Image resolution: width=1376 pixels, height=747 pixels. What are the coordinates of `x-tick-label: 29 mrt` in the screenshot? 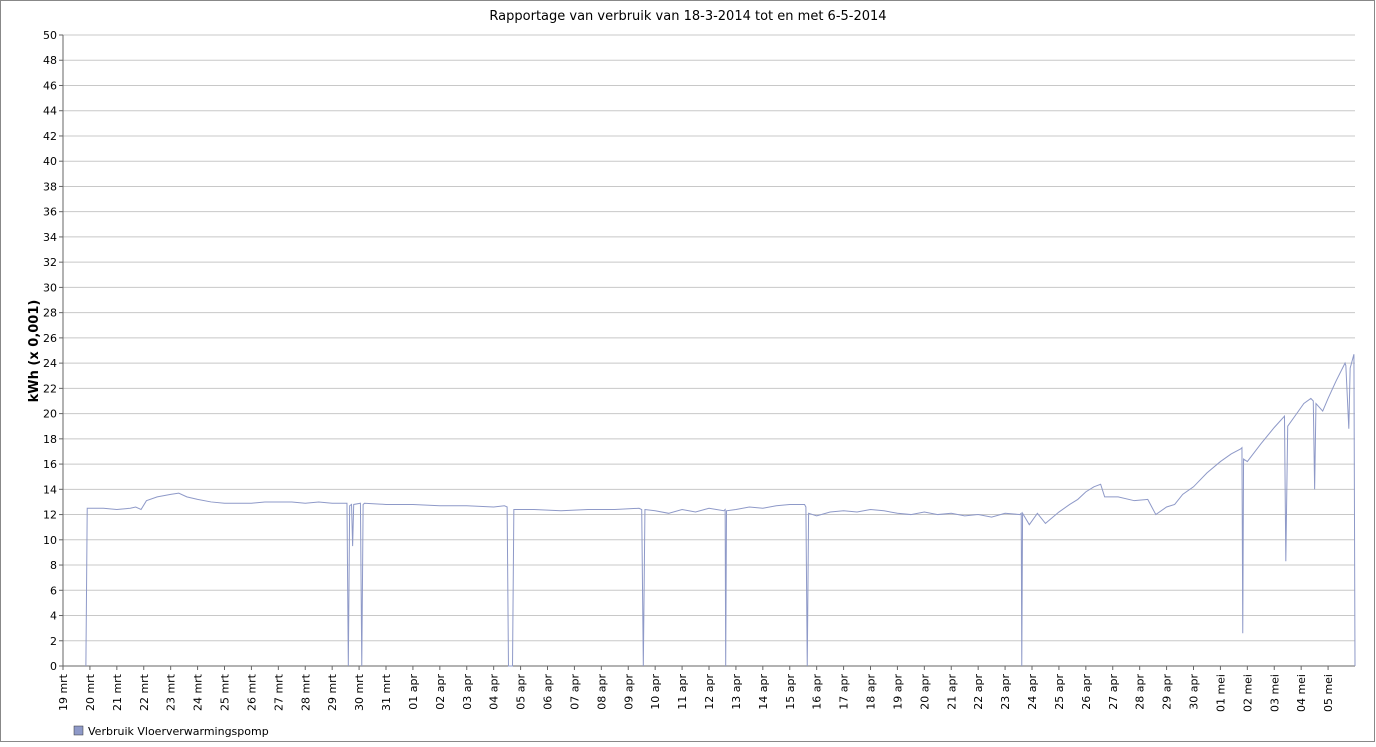 It's located at (332, 692).